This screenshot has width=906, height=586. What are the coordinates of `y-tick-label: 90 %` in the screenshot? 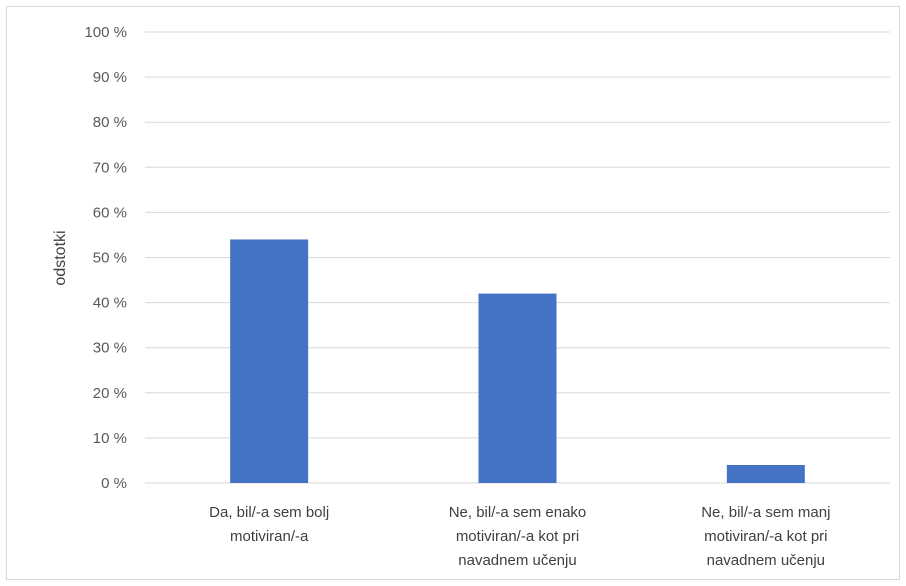 It's located at (110, 77).